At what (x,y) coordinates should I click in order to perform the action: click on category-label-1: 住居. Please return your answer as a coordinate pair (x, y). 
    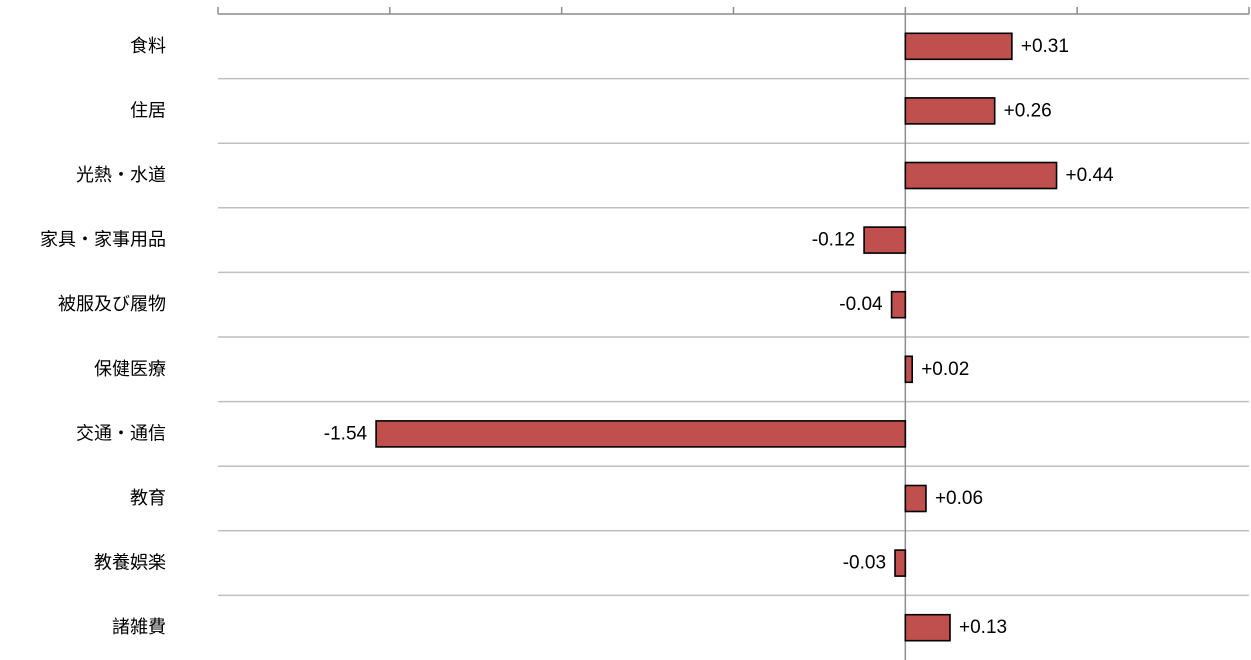
    Looking at the image, I should click on (148, 110).